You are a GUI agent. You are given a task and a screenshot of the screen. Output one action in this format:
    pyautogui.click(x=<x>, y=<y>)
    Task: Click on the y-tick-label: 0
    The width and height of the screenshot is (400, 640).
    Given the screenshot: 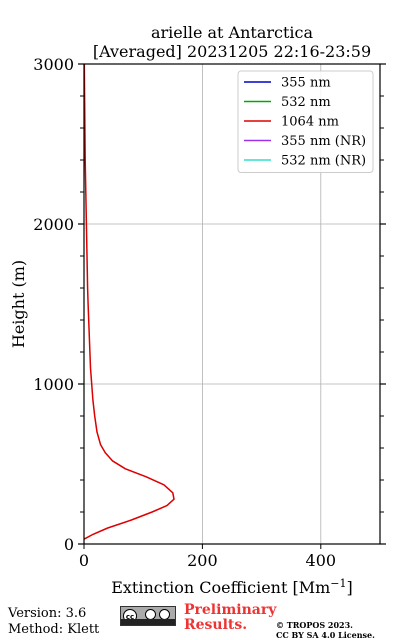 What is the action you would take?
    pyautogui.click(x=69, y=544)
    